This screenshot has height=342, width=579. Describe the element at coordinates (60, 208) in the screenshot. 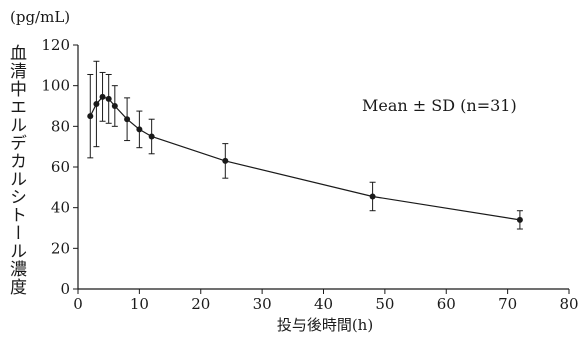

I see `y-tick-label: 40` at that location.